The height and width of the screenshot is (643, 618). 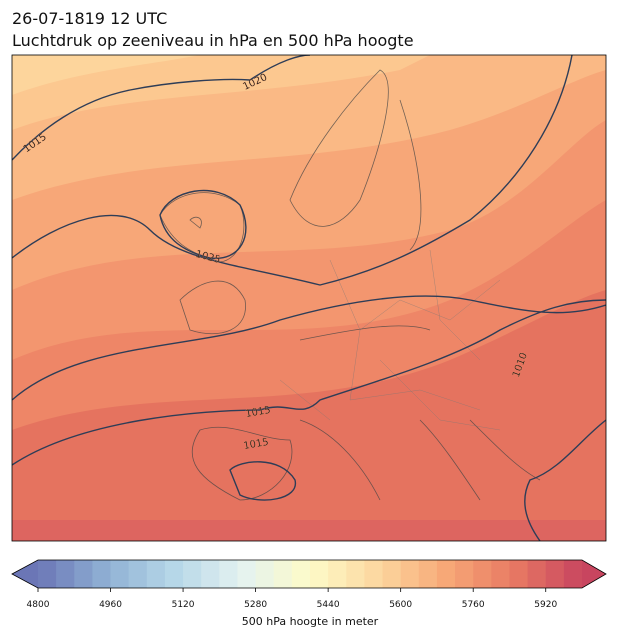 I want to click on colorbar-extend-high, so click(x=594, y=574).